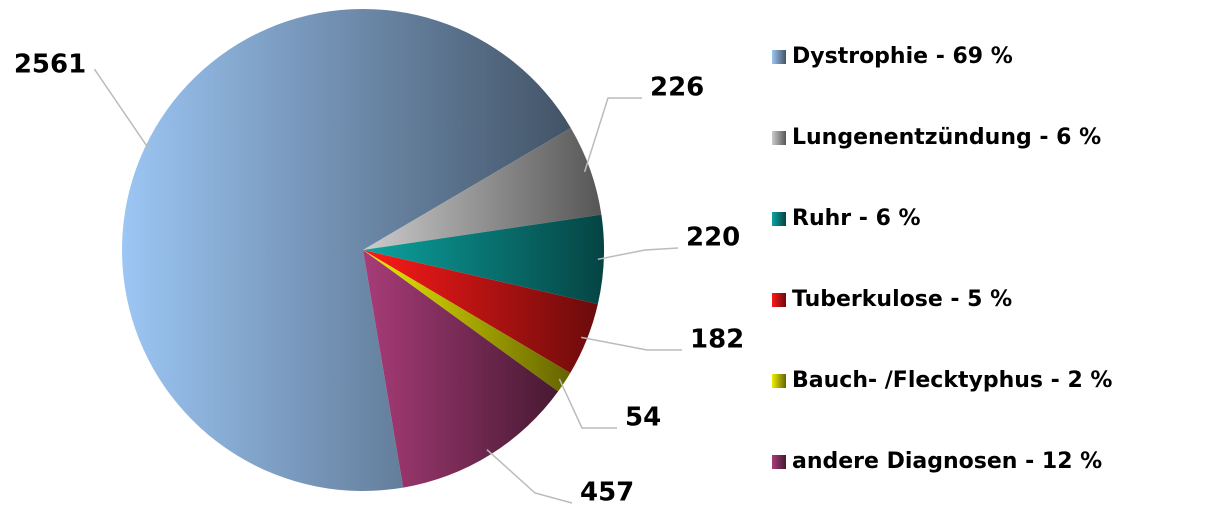 This screenshot has width=1205, height=505. I want to click on data-label: 457, so click(607, 491).